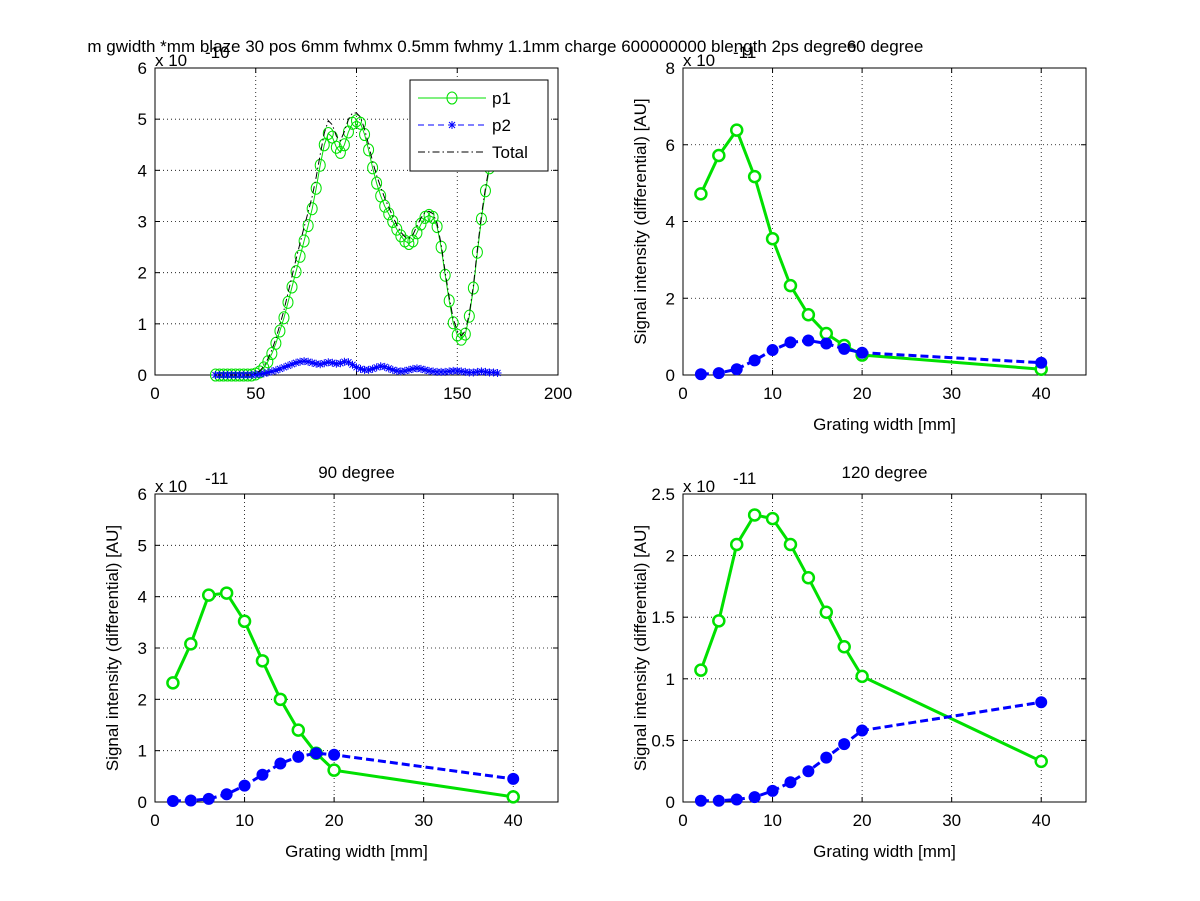 The image size is (1200, 901). What do you see at coordinates (457, 393) in the screenshot?
I see `x-tick-label: 150` at bounding box center [457, 393].